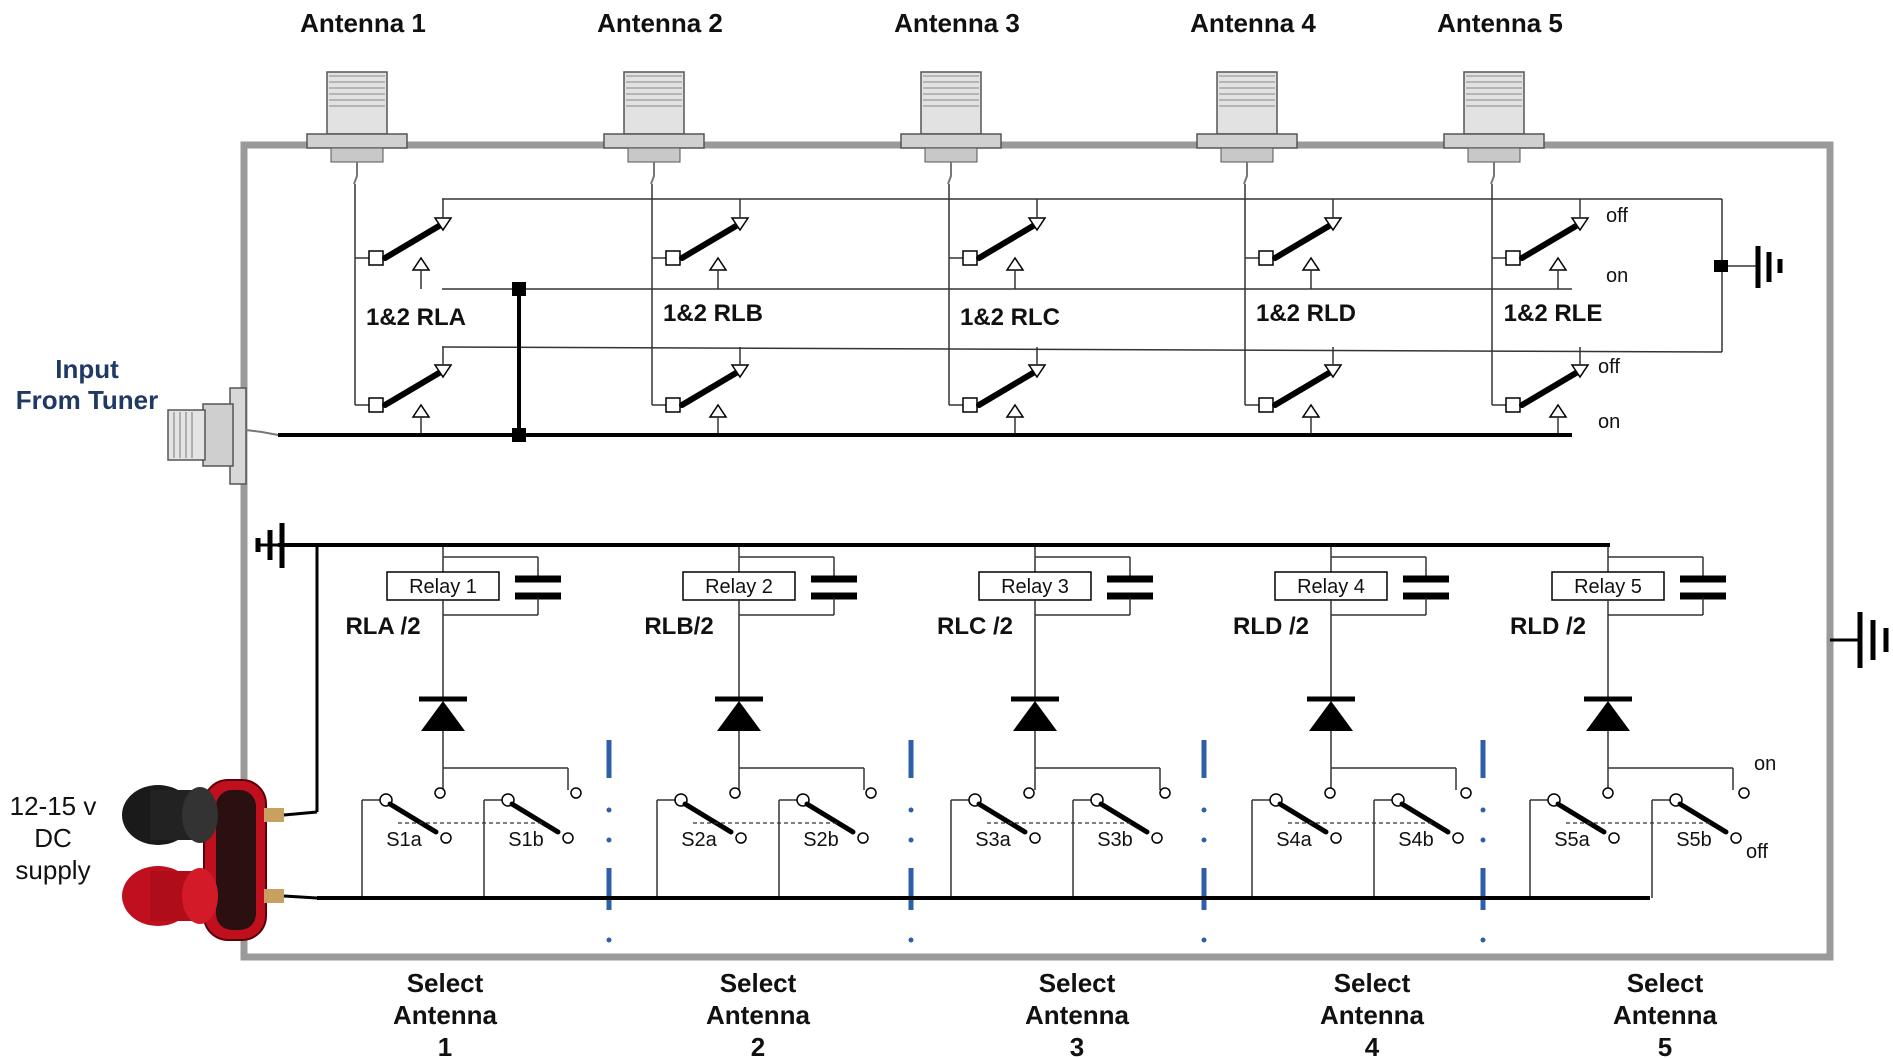  Describe the element at coordinates (219, 860) in the screenshot. I see `dc-supply-binding-posts` at that location.